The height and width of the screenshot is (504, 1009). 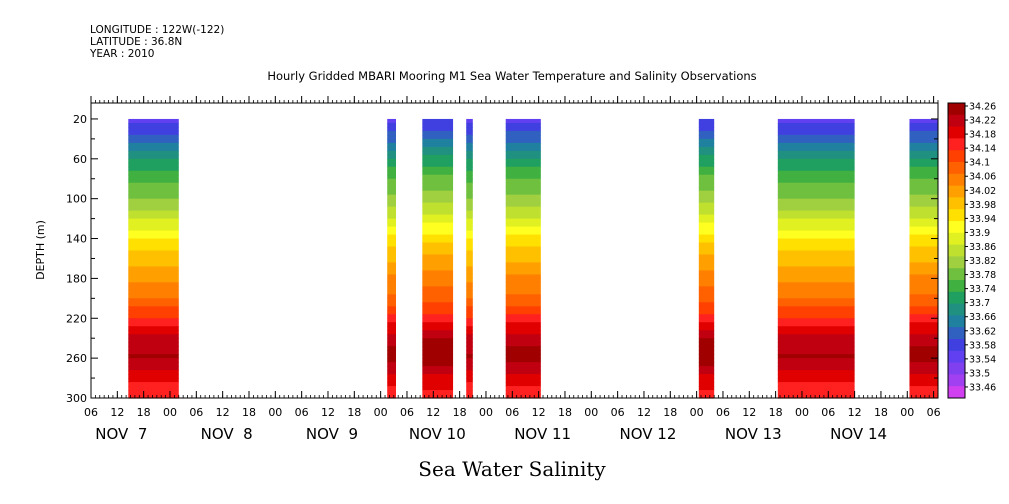 I want to click on colorbar-frame, so click(x=956, y=250).